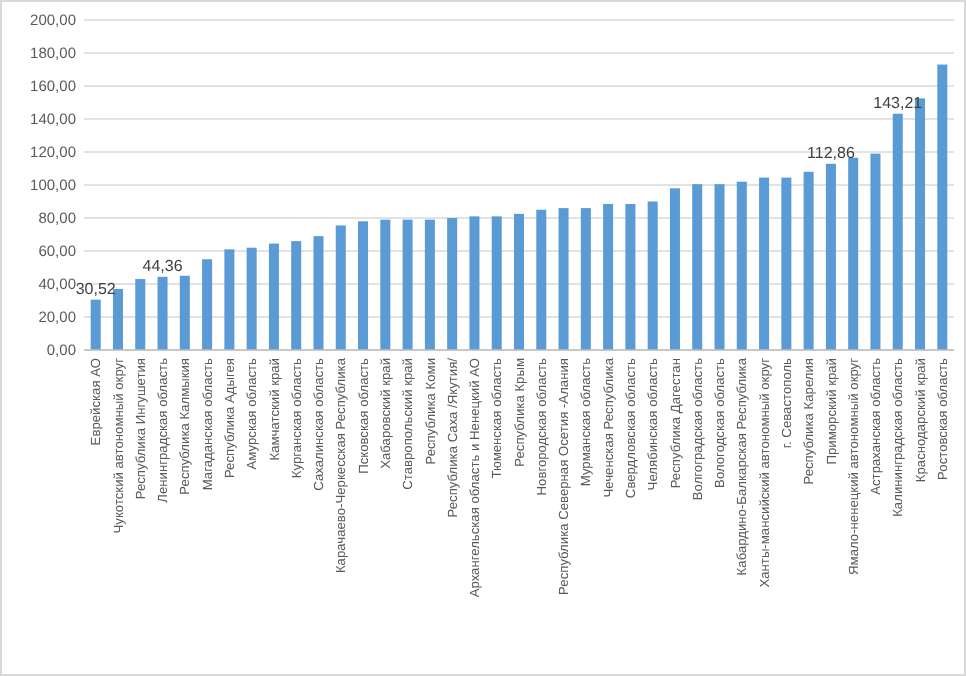 This screenshot has height=676, width=966. Describe the element at coordinates (163, 265) in the screenshot. I see `data-label: 44,36` at that location.